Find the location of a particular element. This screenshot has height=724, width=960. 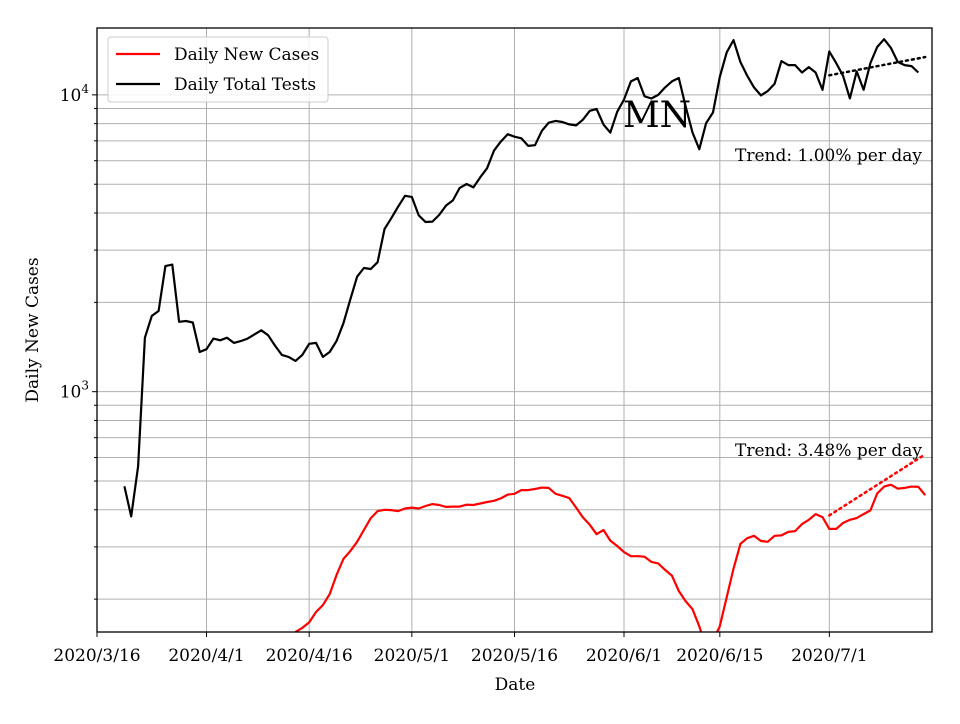

y-tick-label-exp: 3 is located at coordinates (85, 386).